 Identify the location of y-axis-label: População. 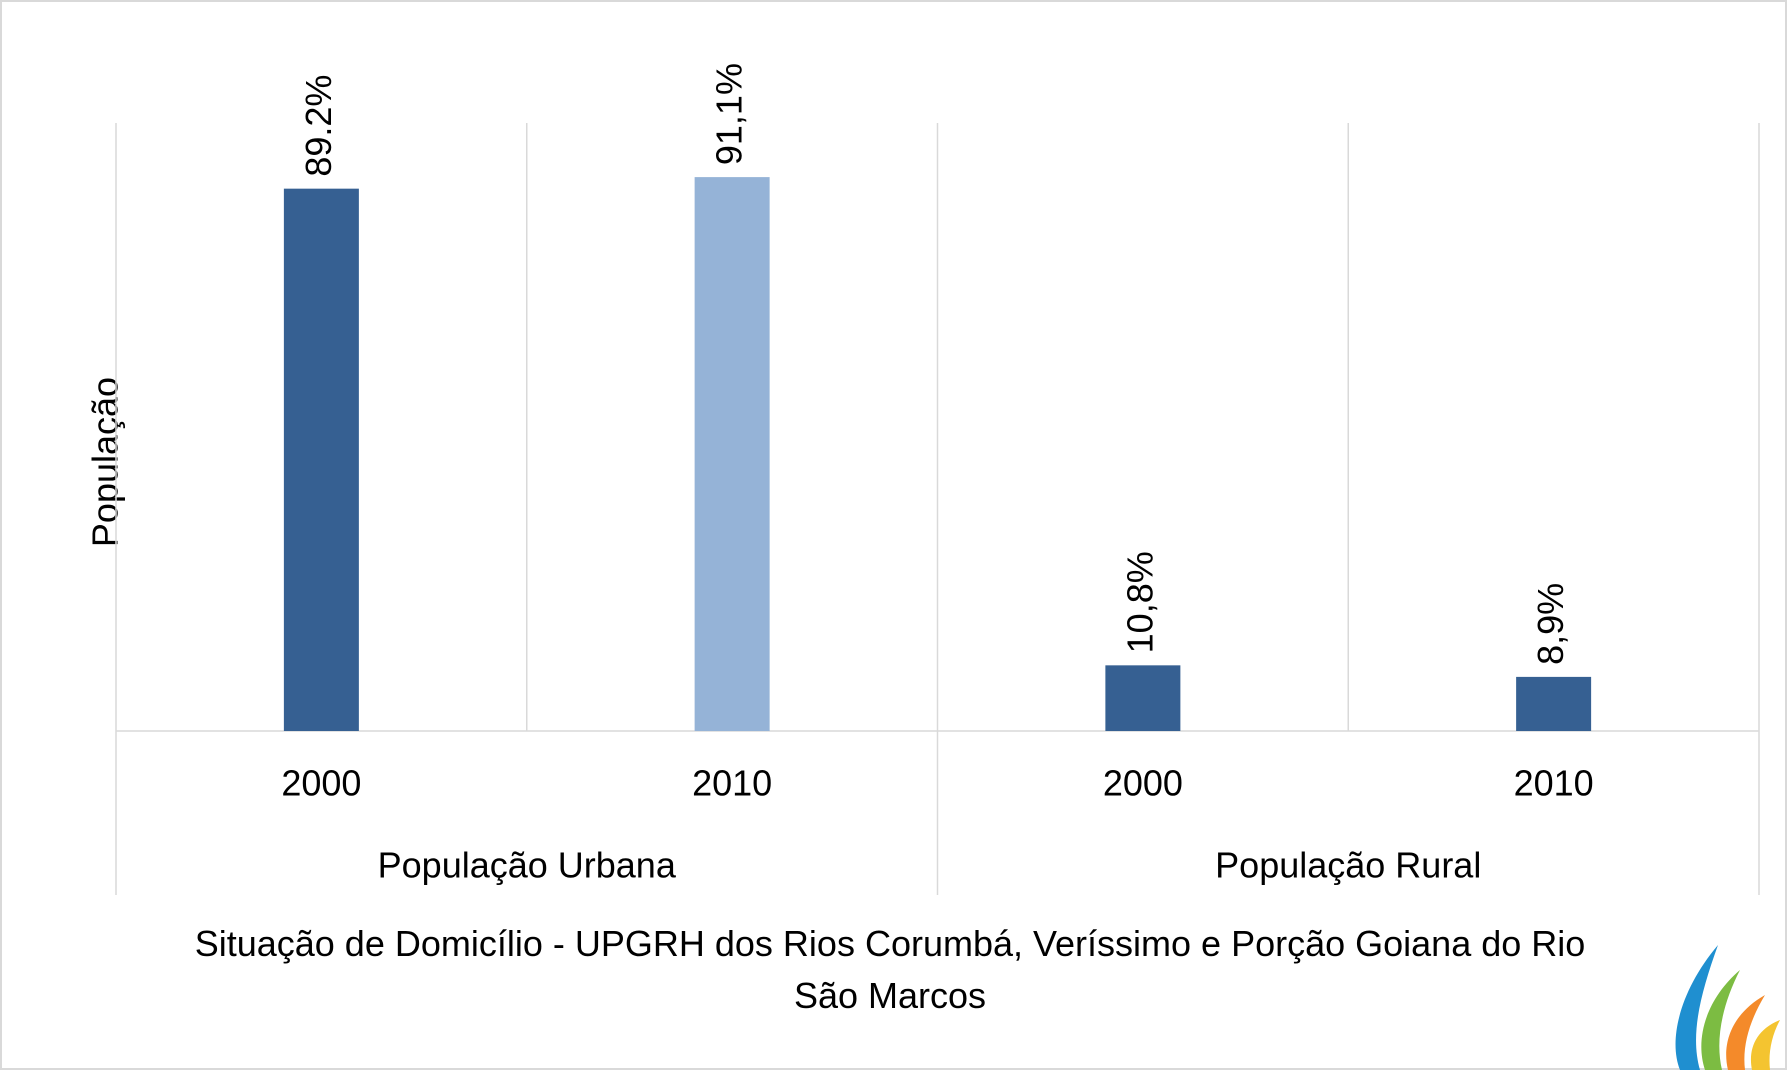
(105, 462).